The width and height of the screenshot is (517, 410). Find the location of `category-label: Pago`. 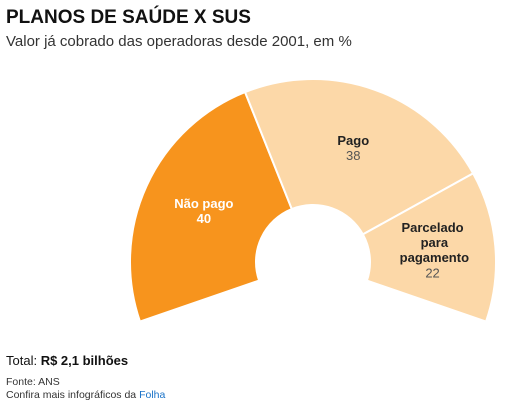

category-label: Pago is located at coordinates (353, 140).